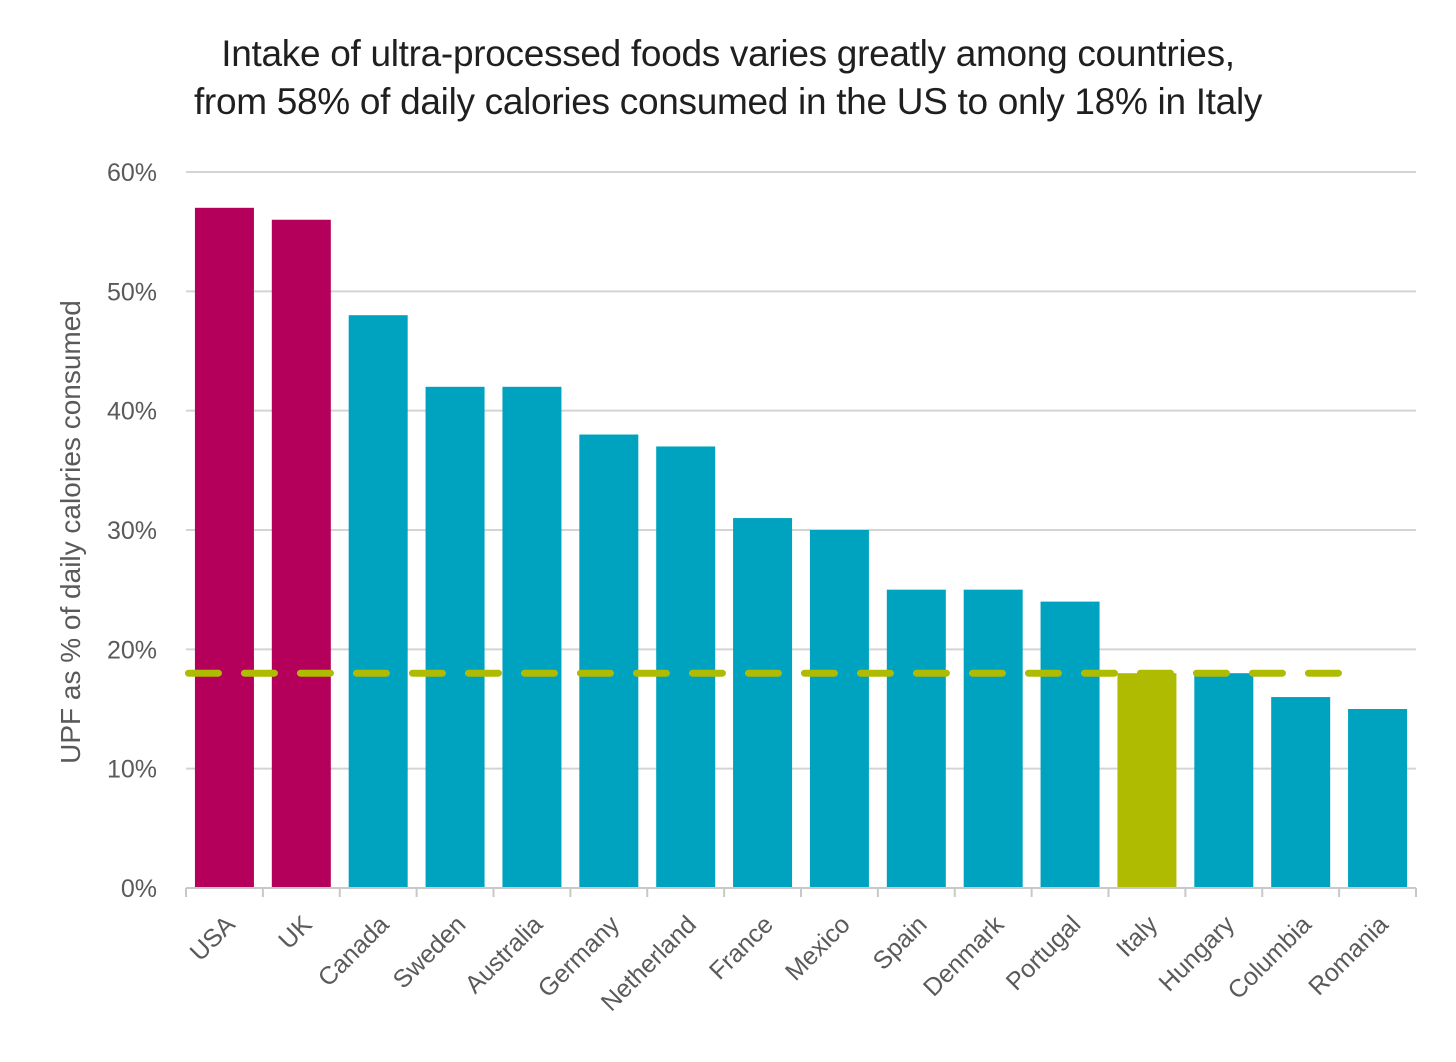 Image resolution: width=1456 pixels, height=1062 pixels. What do you see at coordinates (295, 932) in the screenshot?
I see `x-tick-label: UK` at bounding box center [295, 932].